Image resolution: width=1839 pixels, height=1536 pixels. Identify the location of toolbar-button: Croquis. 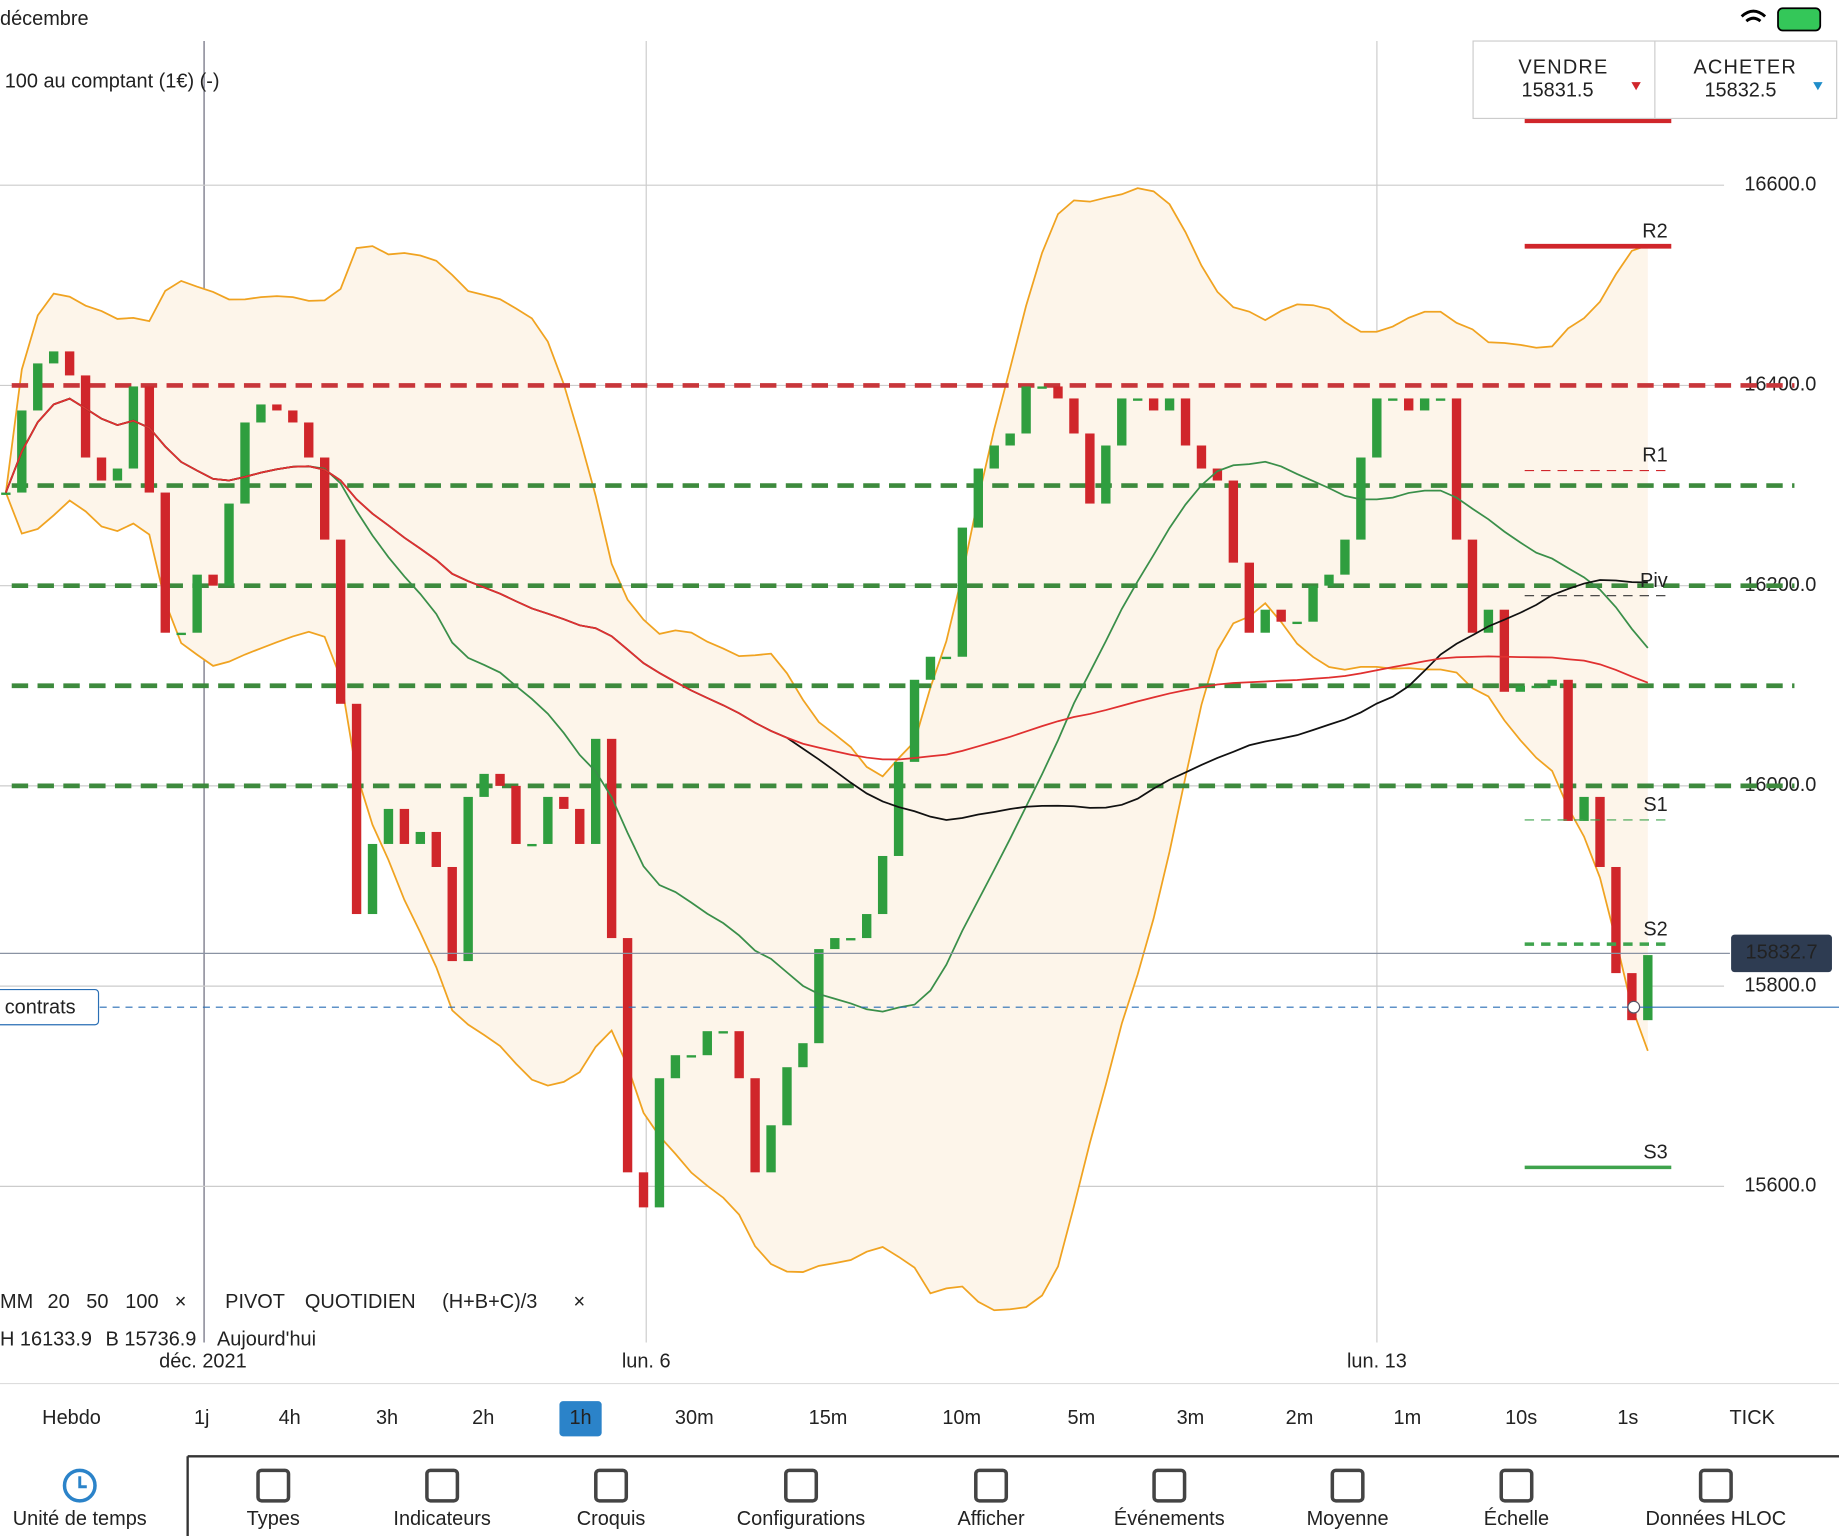
(611, 1519).